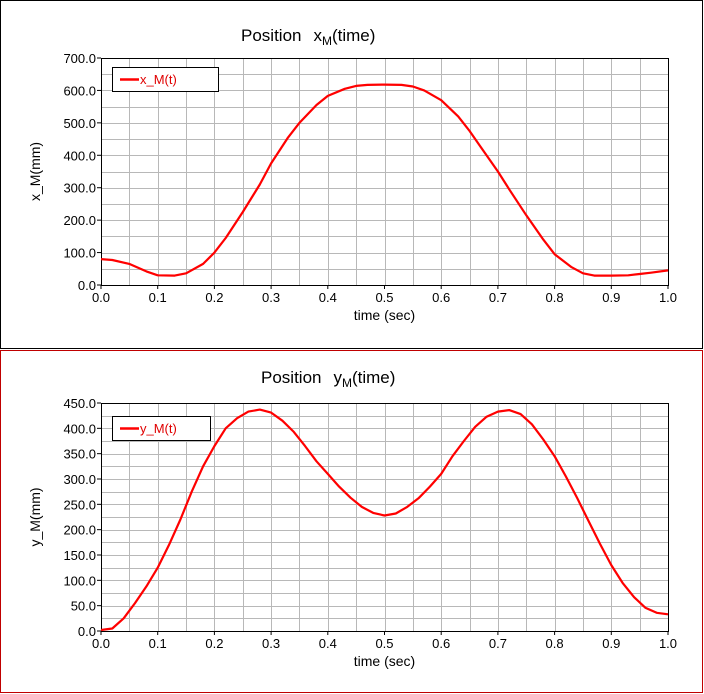 The width and height of the screenshot is (704, 694). Describe the element at coordinates (35, 516) in the screenshot. I see `y-axis-label: y_M(mm)` at that location.